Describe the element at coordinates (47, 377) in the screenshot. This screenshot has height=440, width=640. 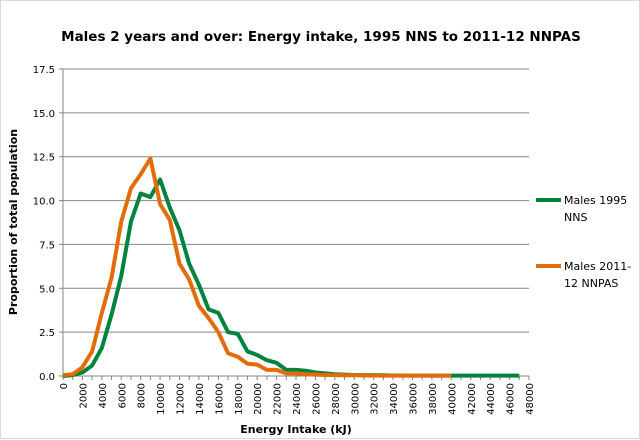
I see `y-tick-label: 0.0` at that location.